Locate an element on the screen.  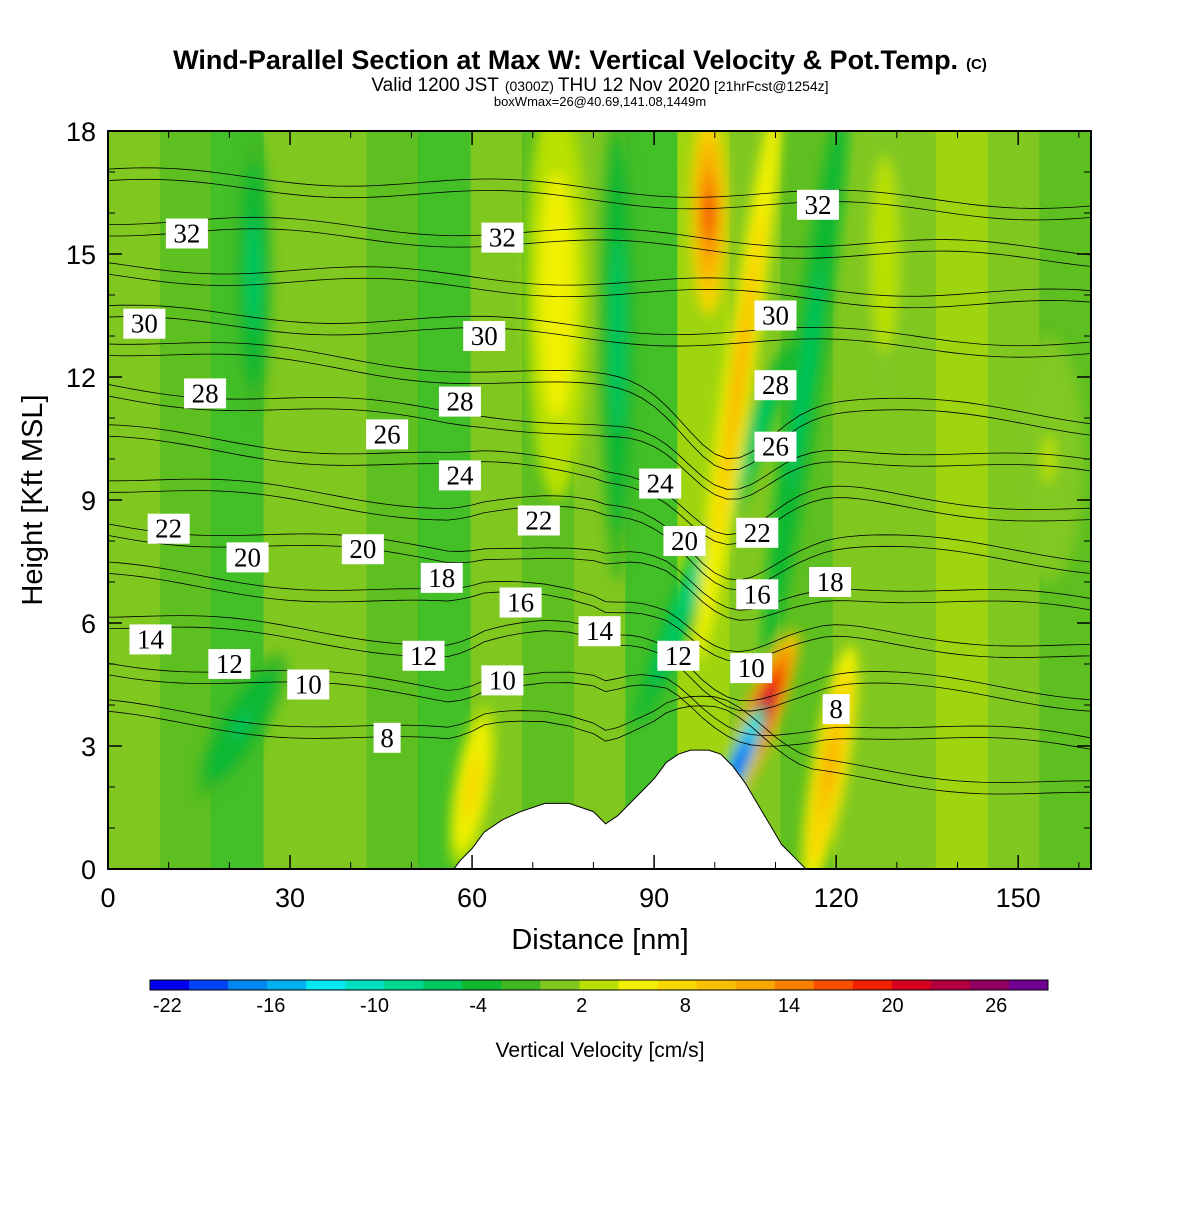
theta-label-text: 12 is located at coordinates (423, 656).